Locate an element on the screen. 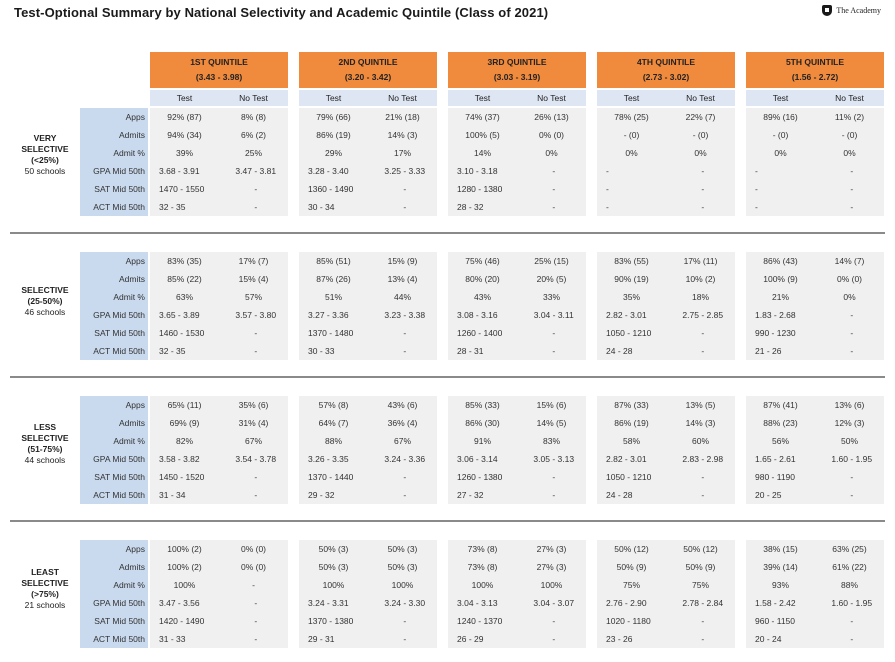 The image size is (895, 662). school-count: 50 schools is located at coordinates (45, 171).